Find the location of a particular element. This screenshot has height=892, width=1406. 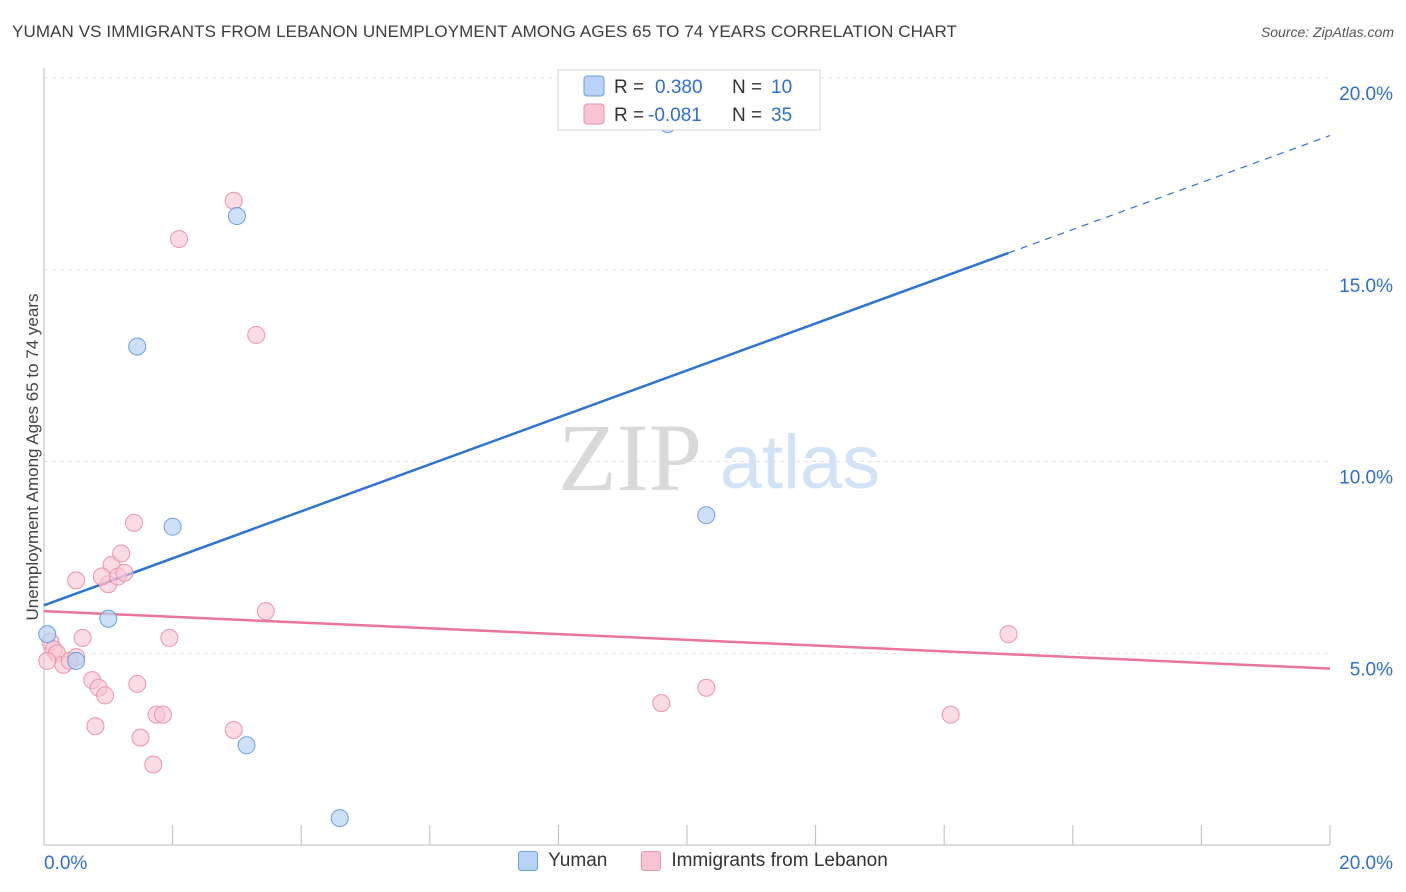

legend-r-label-yuman: R = is located at coordinates (629, 87).